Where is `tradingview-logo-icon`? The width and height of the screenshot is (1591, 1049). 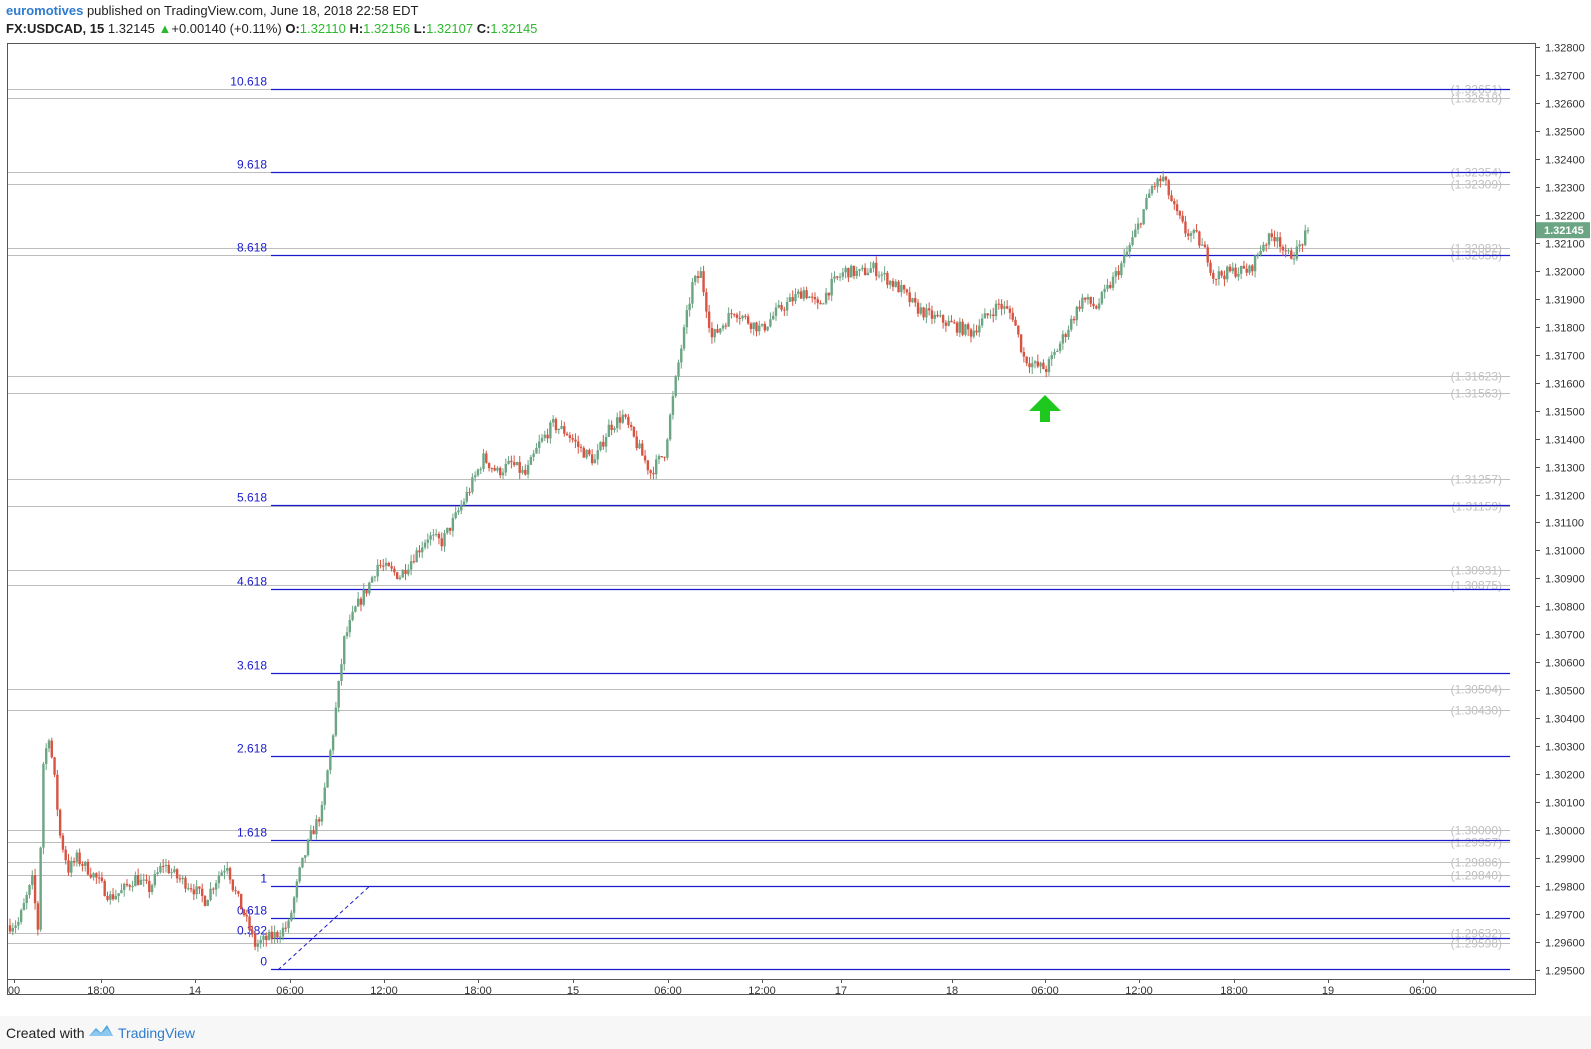 tradingview-logo-icon is located at coordinates (101, 1031).